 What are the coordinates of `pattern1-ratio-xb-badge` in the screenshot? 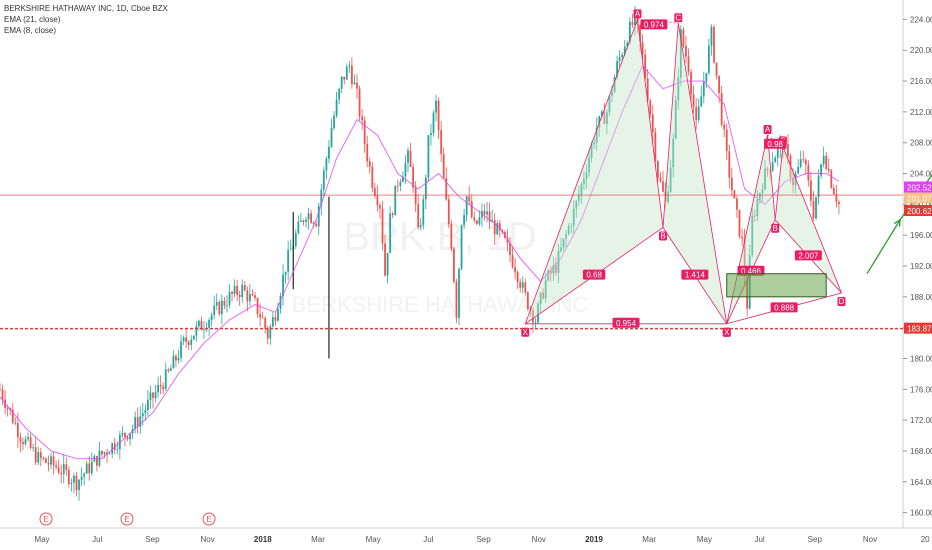 It's located at (594, 274).